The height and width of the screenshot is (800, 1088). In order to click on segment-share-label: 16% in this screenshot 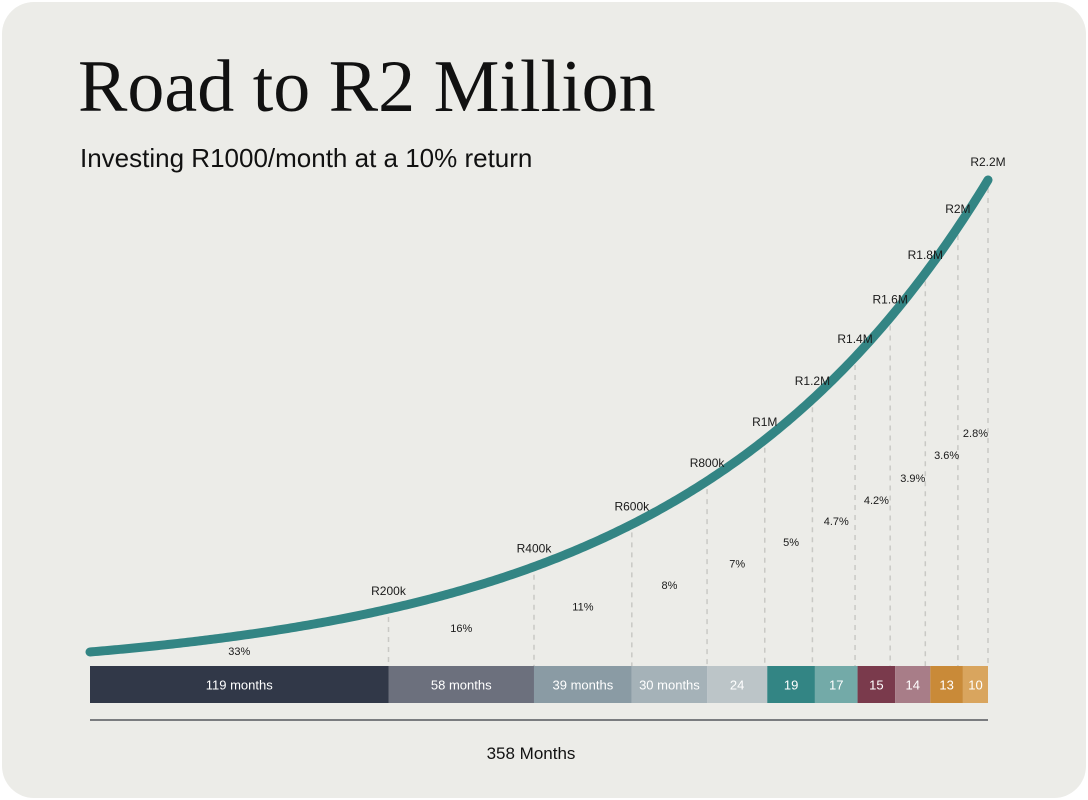, I will do `click(461, 629)`.